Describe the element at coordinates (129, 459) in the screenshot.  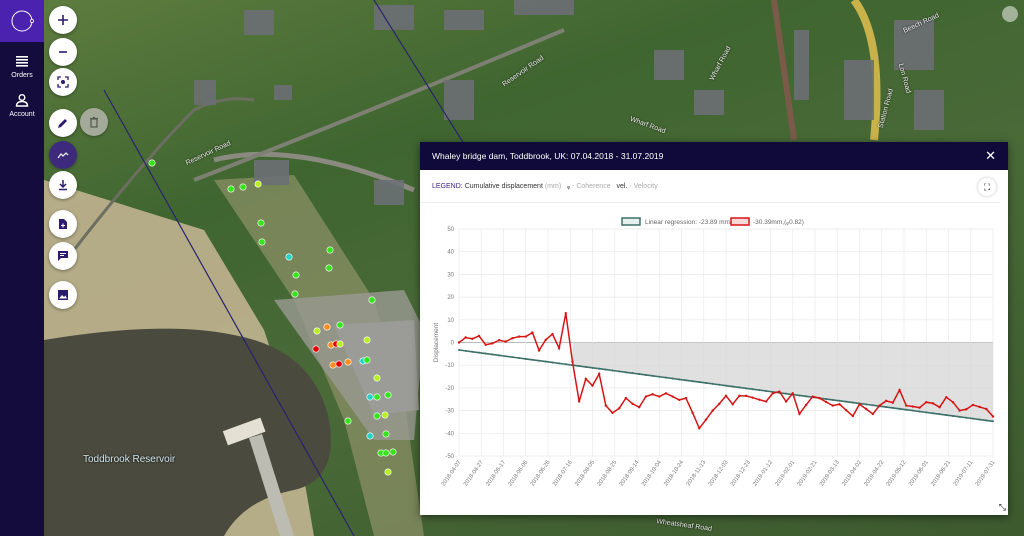
I see `map-label-reservoir: Toddbrook Reservoir` at that location.